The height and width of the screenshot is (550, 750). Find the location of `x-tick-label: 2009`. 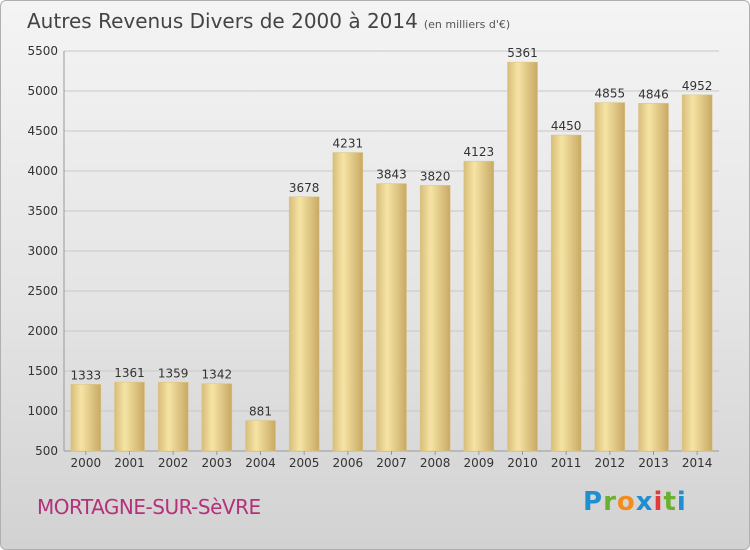

x-tick-label: 2009 is located at coordinates (479, 463).